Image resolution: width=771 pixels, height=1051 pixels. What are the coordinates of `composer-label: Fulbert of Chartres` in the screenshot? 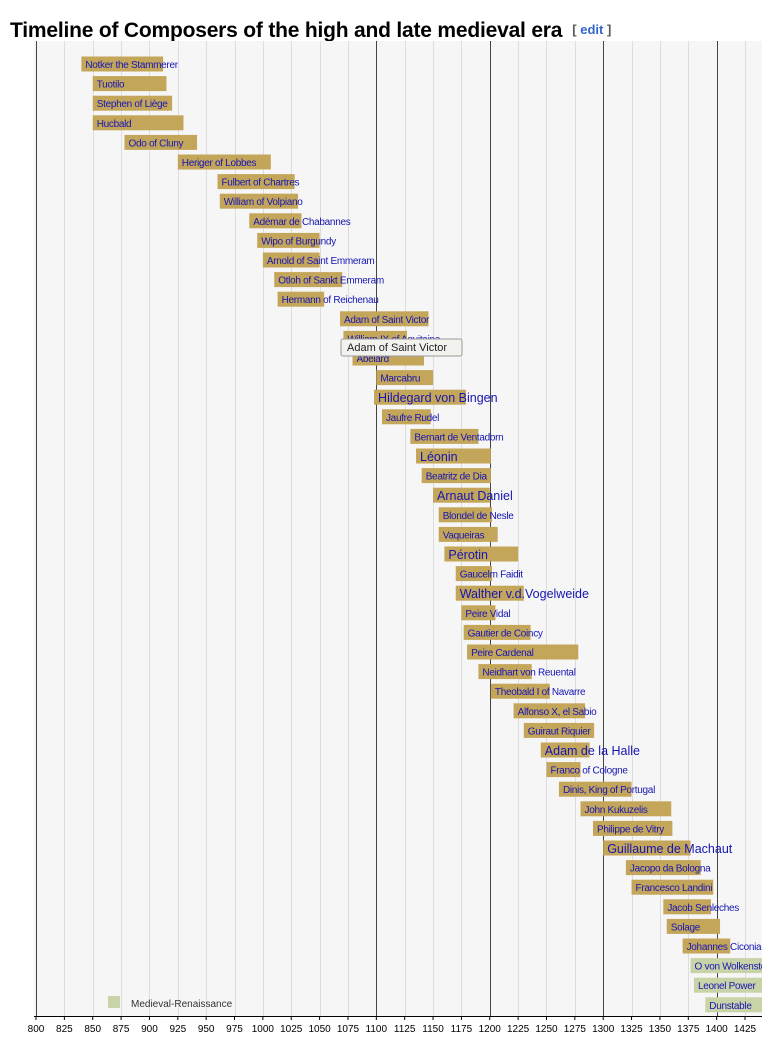 It's located at (261, 183).